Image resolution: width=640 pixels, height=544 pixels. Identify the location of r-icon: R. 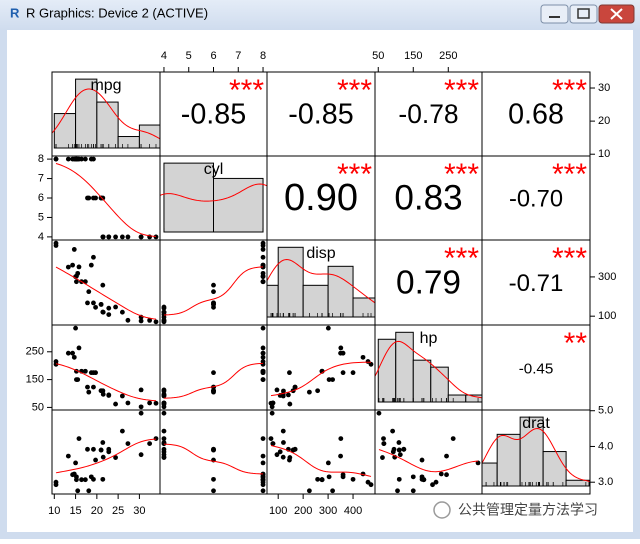
(15, 12).